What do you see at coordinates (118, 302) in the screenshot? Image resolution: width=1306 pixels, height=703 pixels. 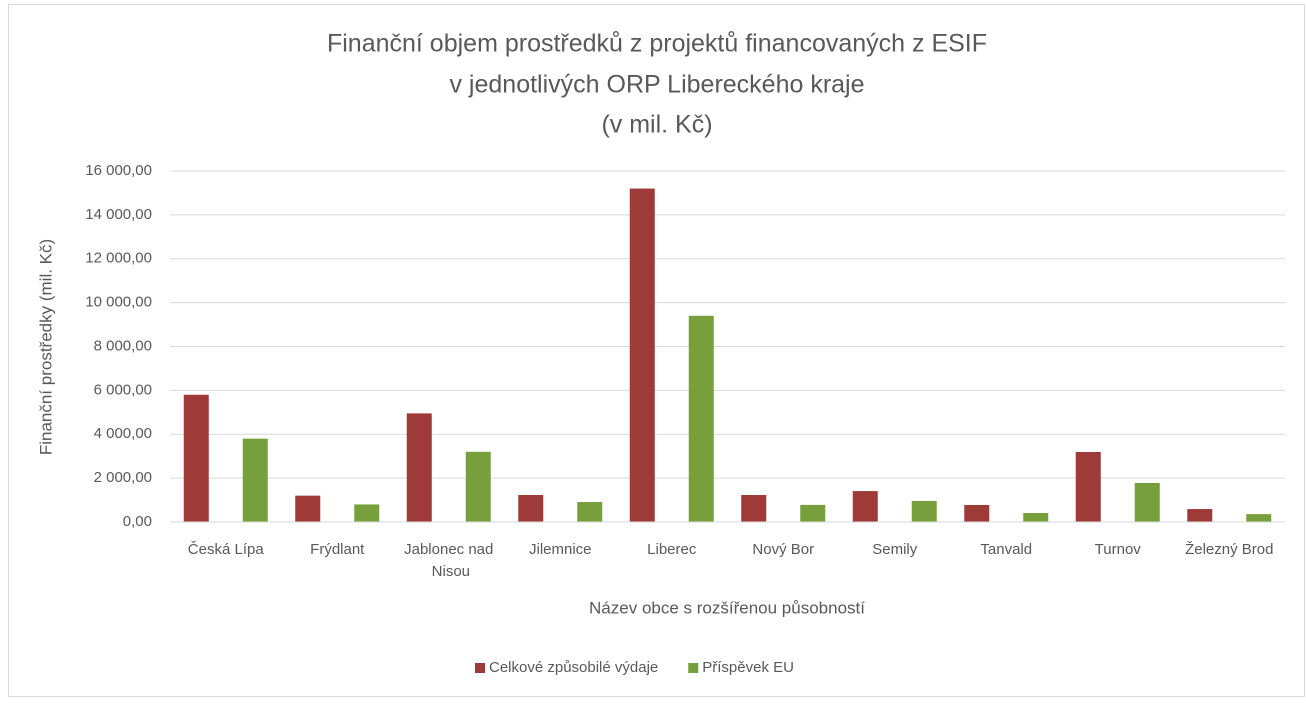 I see `y-tick-label: 10 000,00` at bounding box center [118, 302].